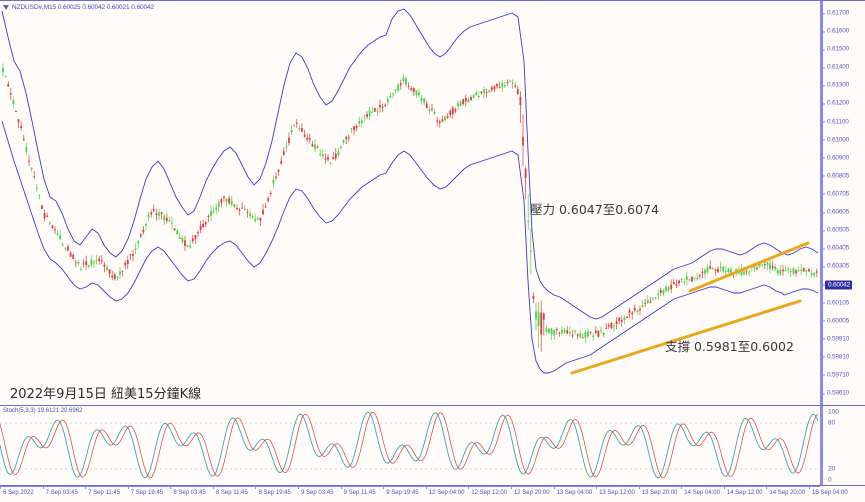 Image resolution: width=865 pixels, height=502 pixels. What do you see at coordinates (836, 85) in the screenshot?
I see `price-axis-tick: 0.61300` at bounding box center [836, 85].